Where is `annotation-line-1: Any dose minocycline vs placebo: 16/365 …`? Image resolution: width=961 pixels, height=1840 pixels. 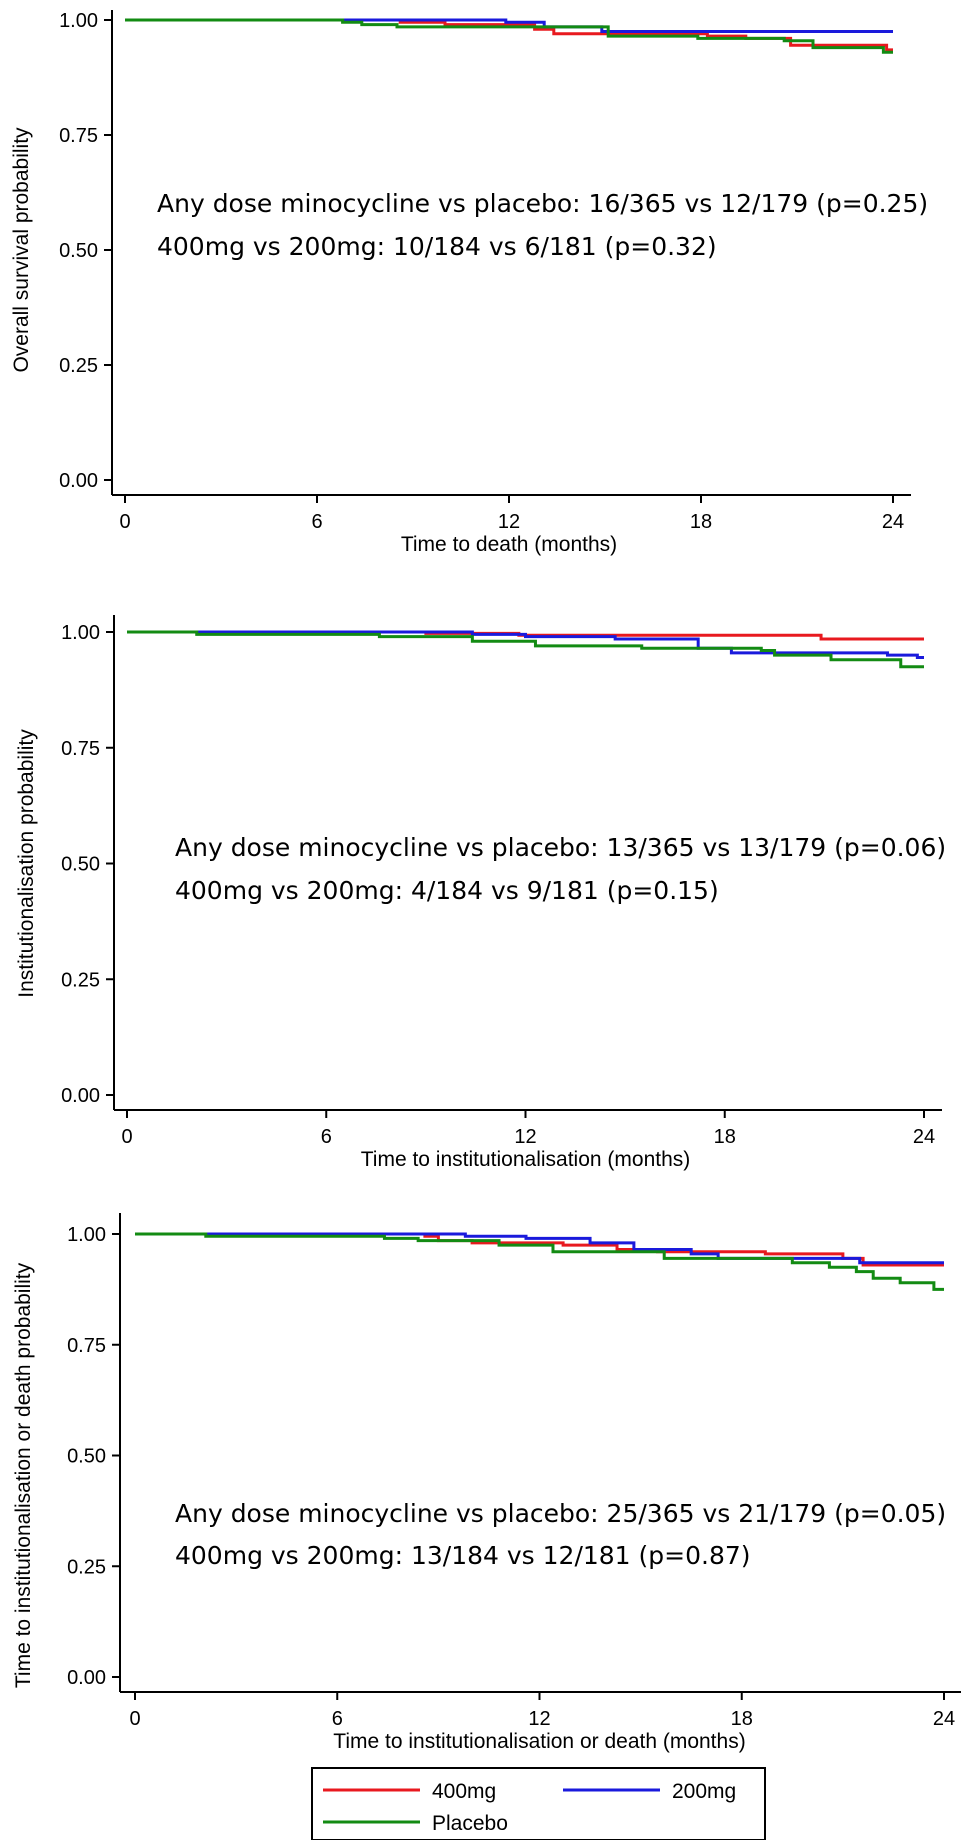
annotation-line-1: Any dose minocycline vs placebo: 16/365 … is located at coordinates (542, 203).